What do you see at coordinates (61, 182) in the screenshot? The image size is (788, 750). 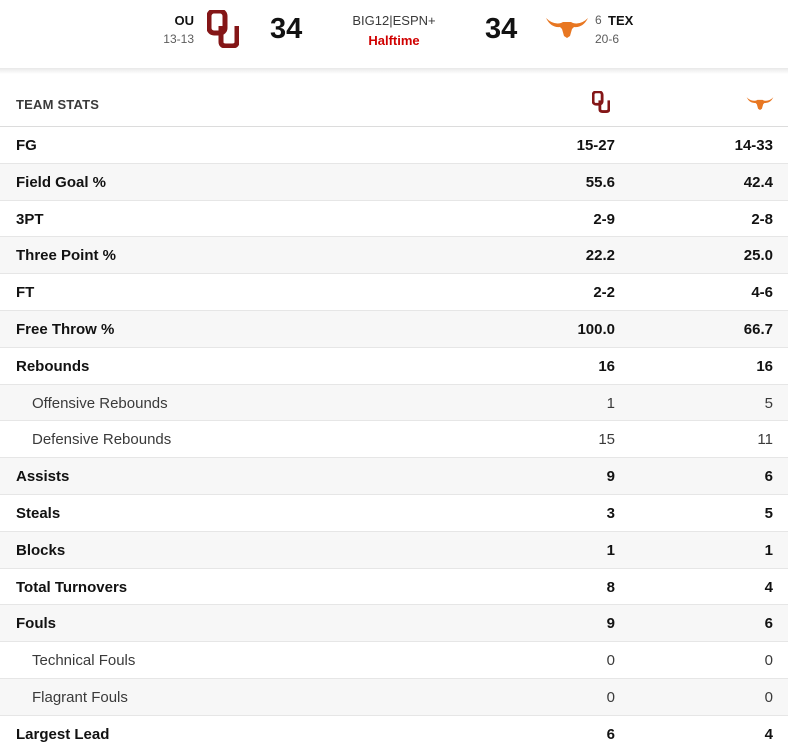 I see `stat-label: Field Goal %` at bounding box center [61, 182].